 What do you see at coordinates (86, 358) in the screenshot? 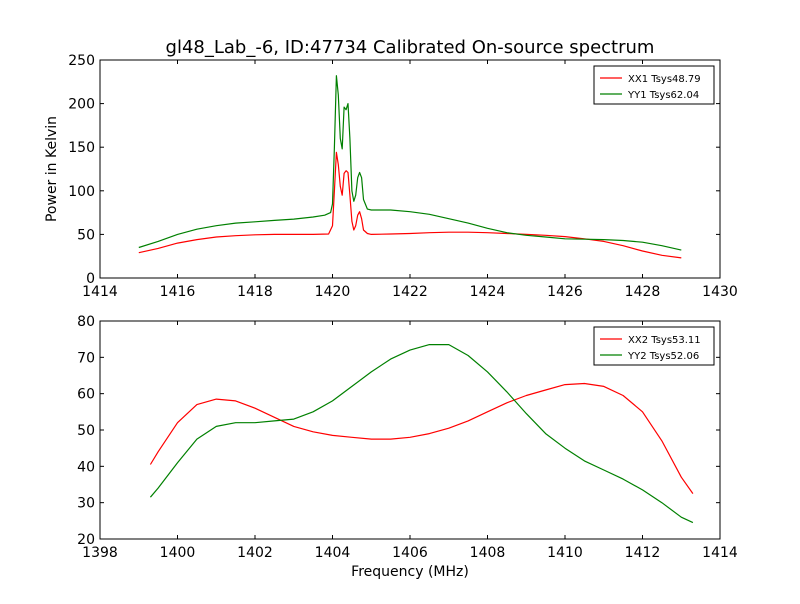
I see `y-tick-label: 70` at bounding box center [86, 358].